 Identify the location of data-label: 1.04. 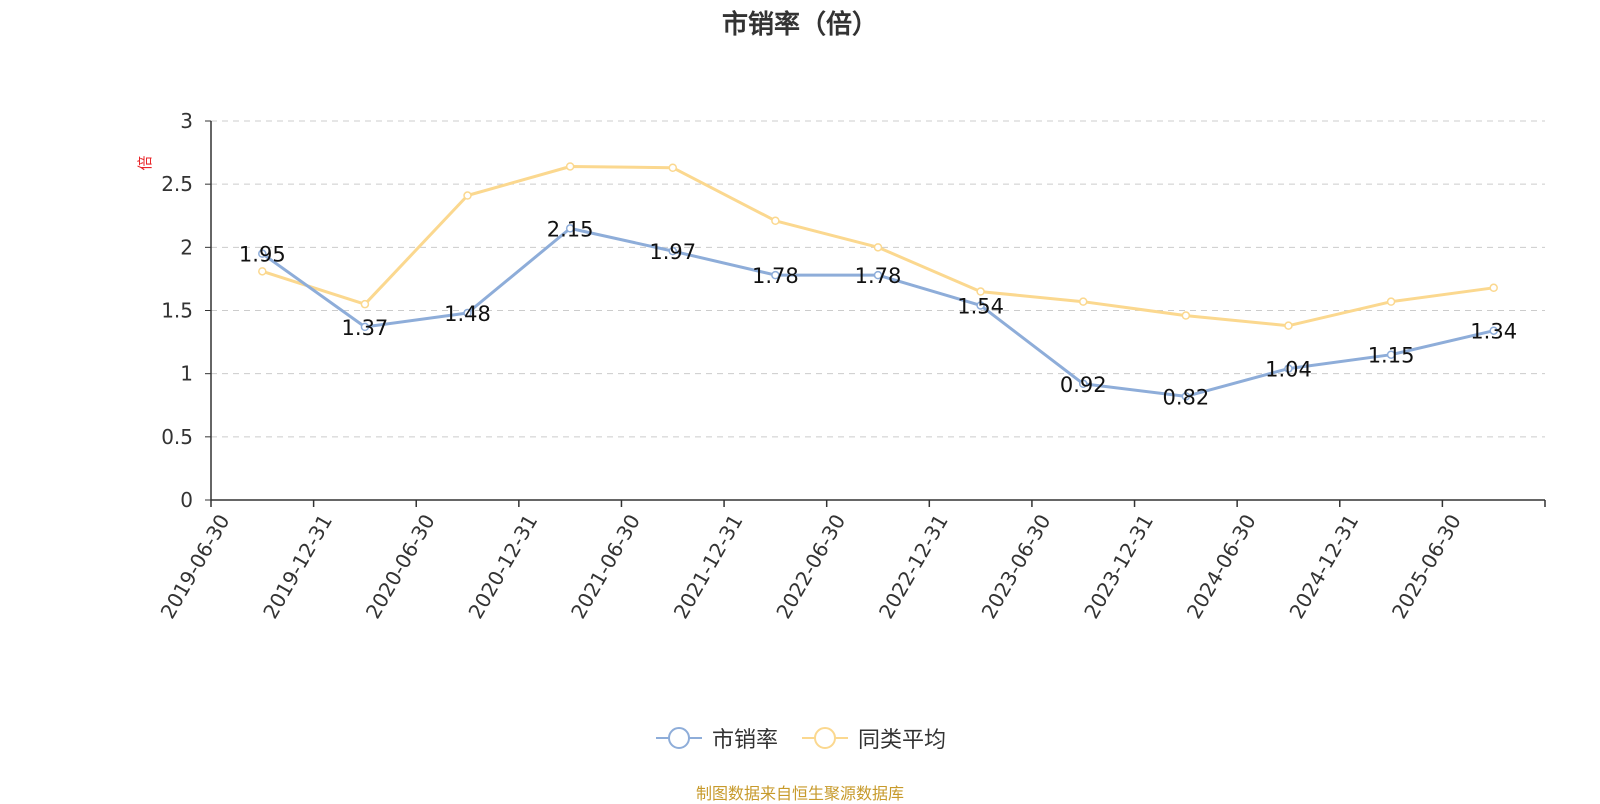
(1288, 370).